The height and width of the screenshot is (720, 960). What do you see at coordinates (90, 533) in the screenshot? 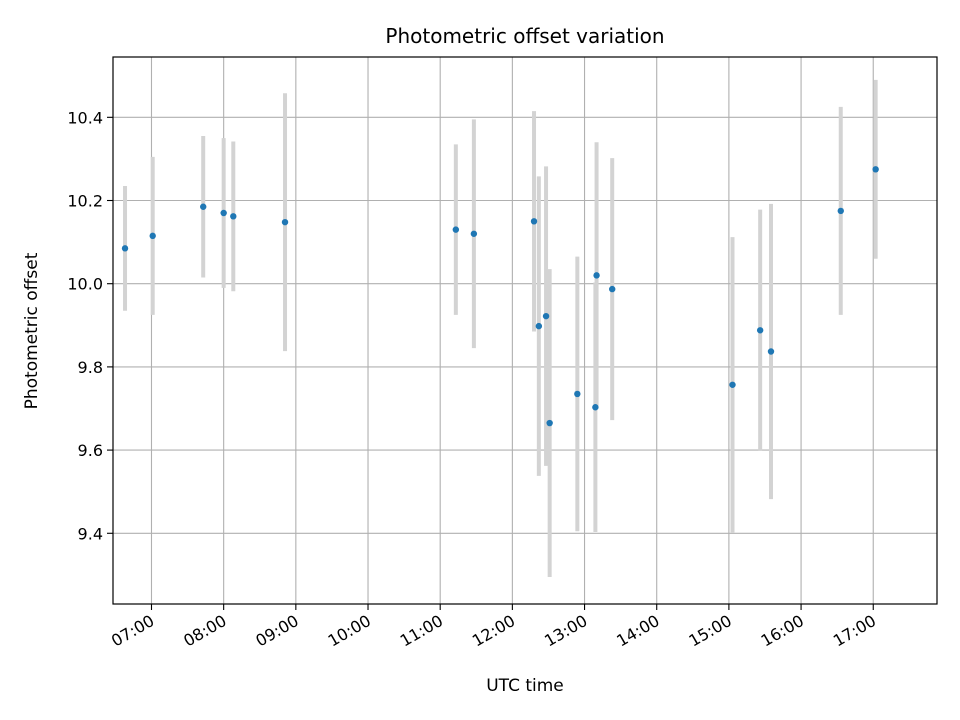
I see `y-tick-label: 9.4` at bounding box center [90, 533].